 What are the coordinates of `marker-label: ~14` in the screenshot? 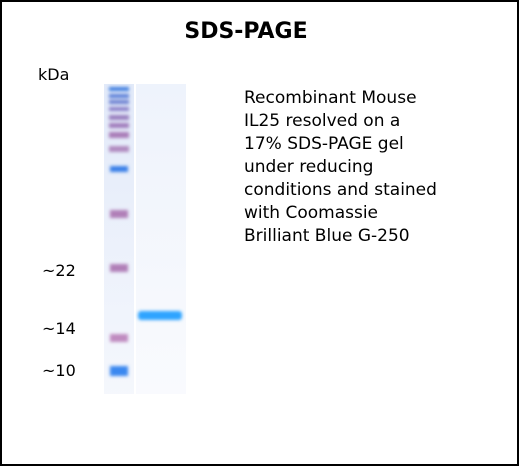 It's located at (59, 328).